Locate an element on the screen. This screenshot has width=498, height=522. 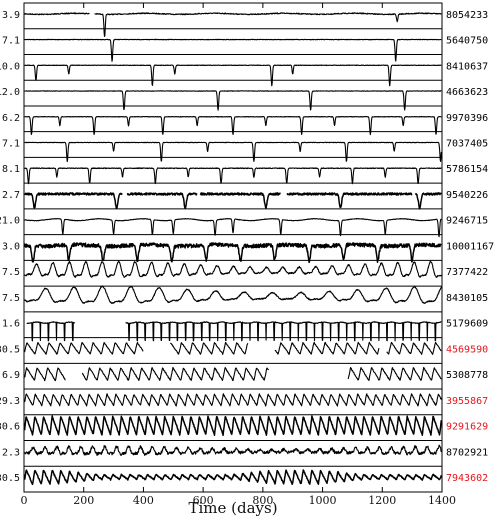
row-star-id: 9970396 is located at coordinates (467, 118).